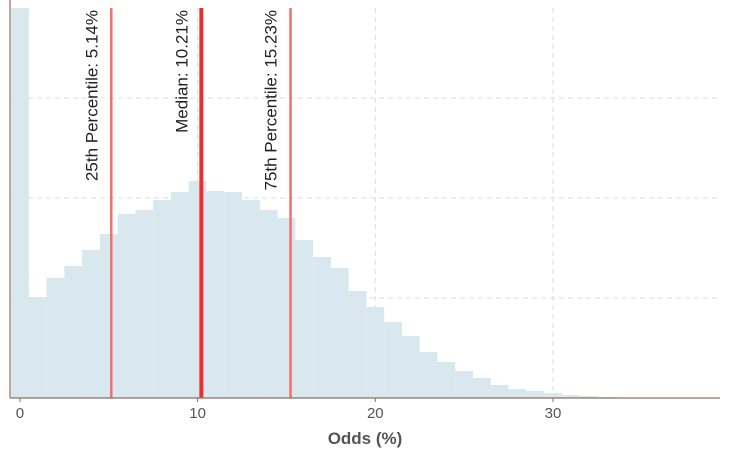 This screenshot has width=729, height=456. I want to click on x-tick-label: 20, so click(375, 413).